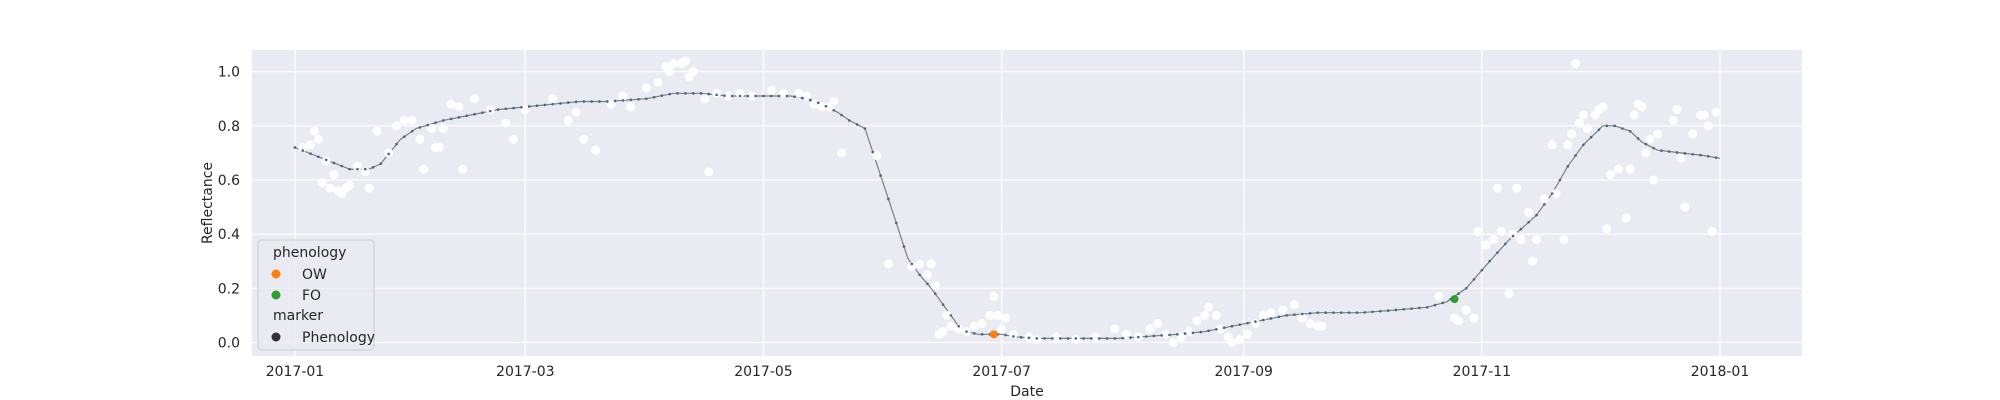 This screenshot has width=2000, height=400. Describe the element at coordinates (309, 253) in the screenshot. I see `legend-title-phenology: phenology` at that location.